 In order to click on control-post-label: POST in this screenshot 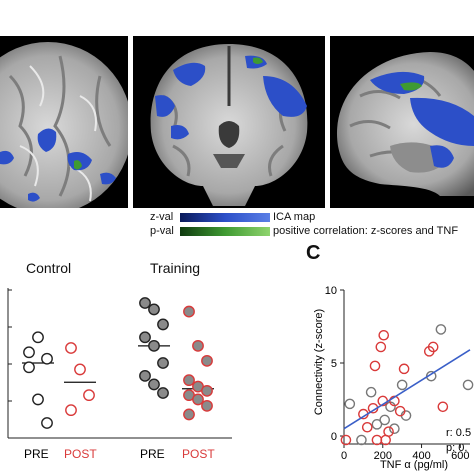, I will do `click(80, 454)`.